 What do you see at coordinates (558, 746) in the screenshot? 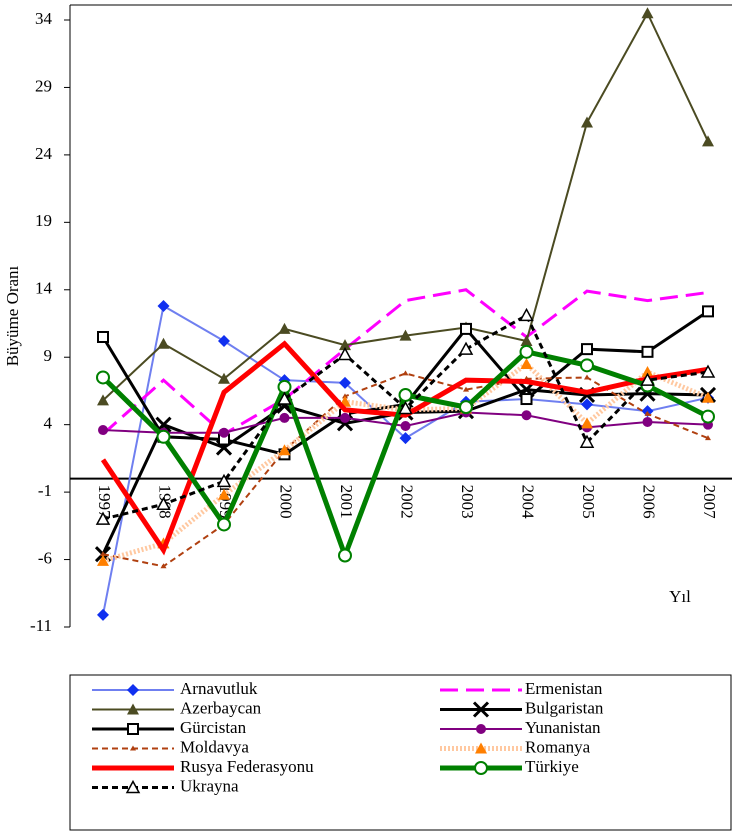
I see `legend-label: Romanya` at bounding box center [558, 746].